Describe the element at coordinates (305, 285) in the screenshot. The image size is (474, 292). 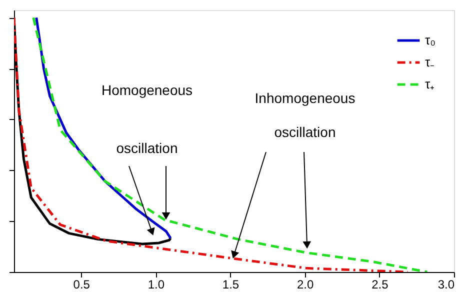
I see `x-tick-label: 2.0` at that location.